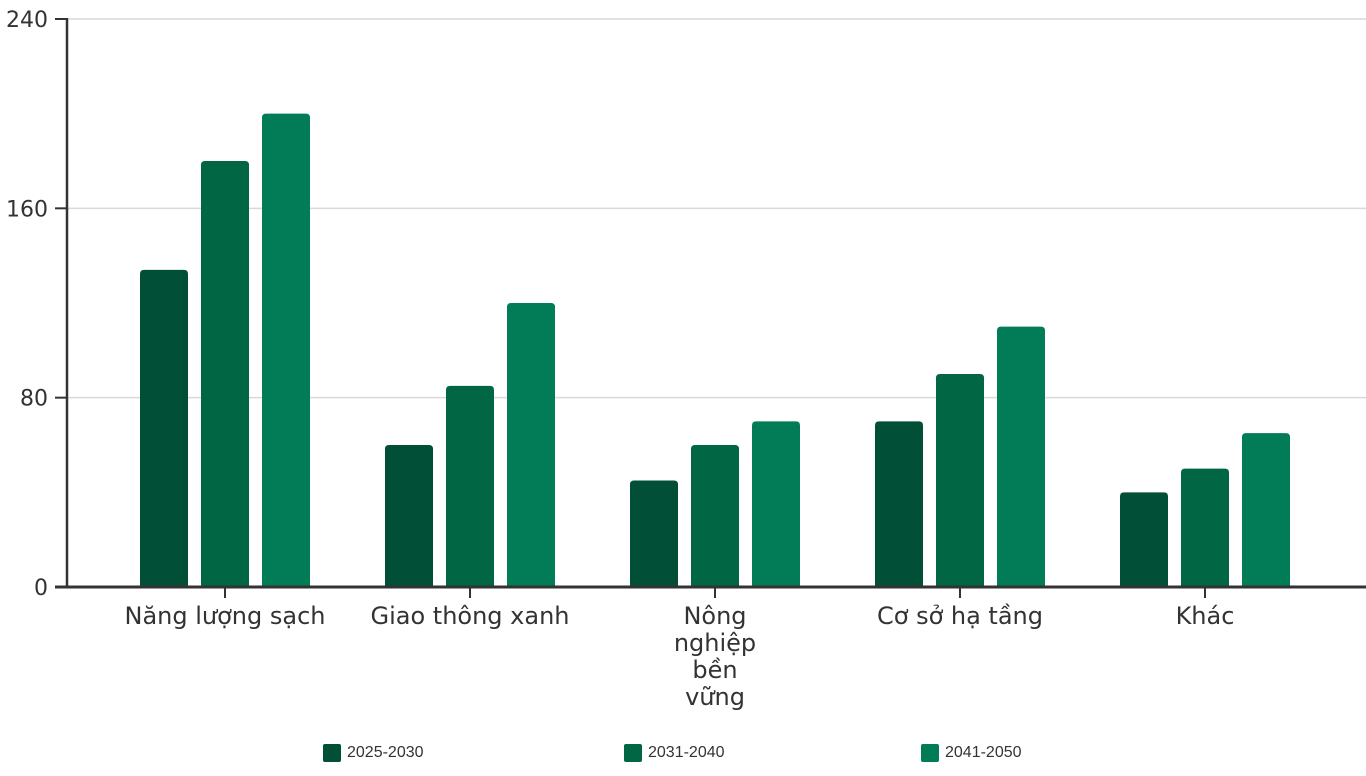 This screenshot has height=776, width=1366. What do you see at coordinates (470, 616) in the screenshot?
I see `x-tick-label-1: Giao thông xanh` at bounding box center [470, 616].